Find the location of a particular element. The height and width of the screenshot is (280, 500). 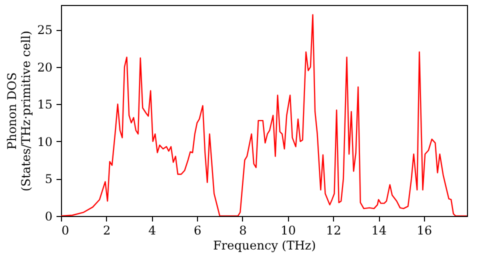

y-tick-label: 25 is located at coordinates (44, 30).